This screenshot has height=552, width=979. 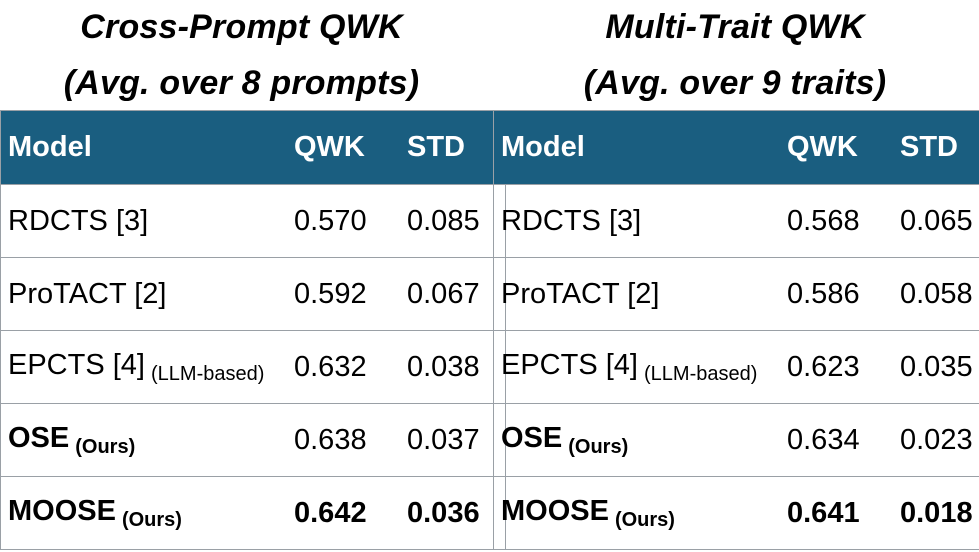 What do you see at coordinates (342, 440) in the screenshot?
I see `qwk-cell: 0.638` at bounding box center [342, 440].